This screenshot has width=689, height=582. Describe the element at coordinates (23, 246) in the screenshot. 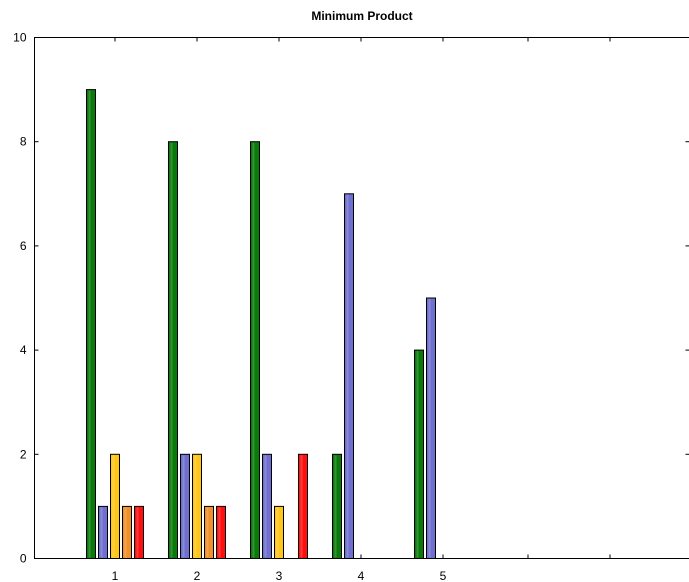

I see `y-tick-label: 6` at that location.